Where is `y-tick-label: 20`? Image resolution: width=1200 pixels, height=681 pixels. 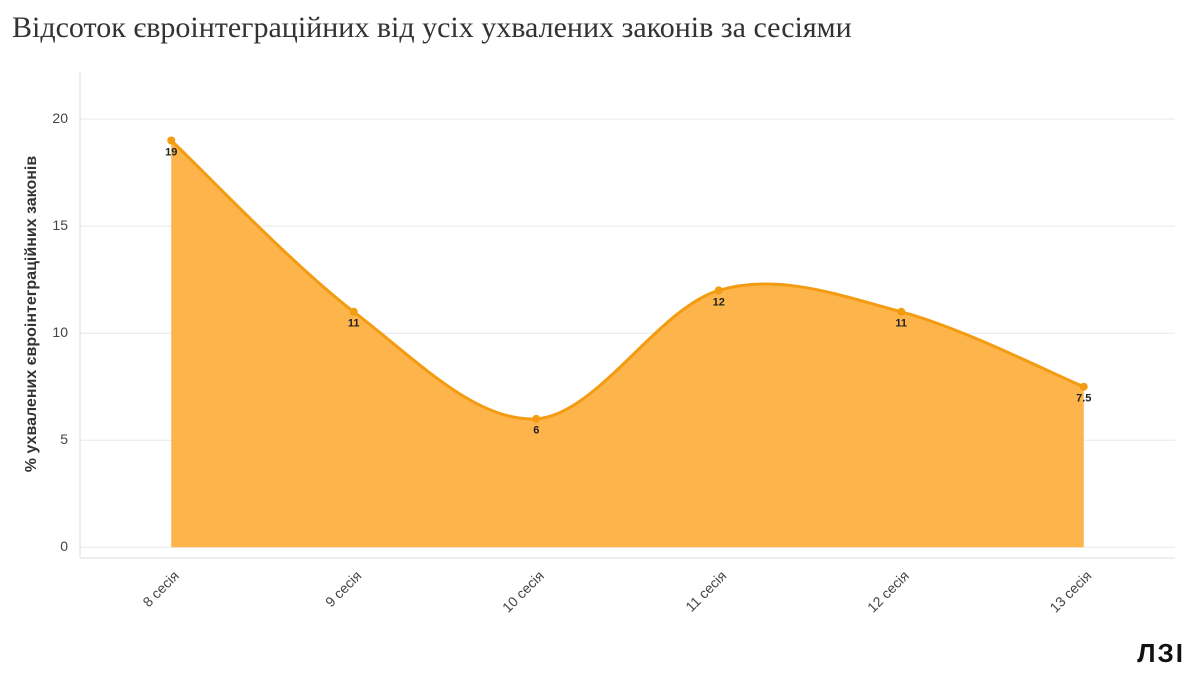 y-tick-label: 20 is located at coordinates (60, 118).